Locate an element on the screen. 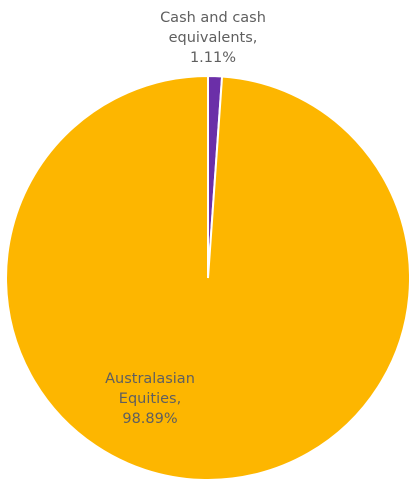 The image size is (409, 481). data-label-line: Cash and cash is located at coordinates (213, 18).